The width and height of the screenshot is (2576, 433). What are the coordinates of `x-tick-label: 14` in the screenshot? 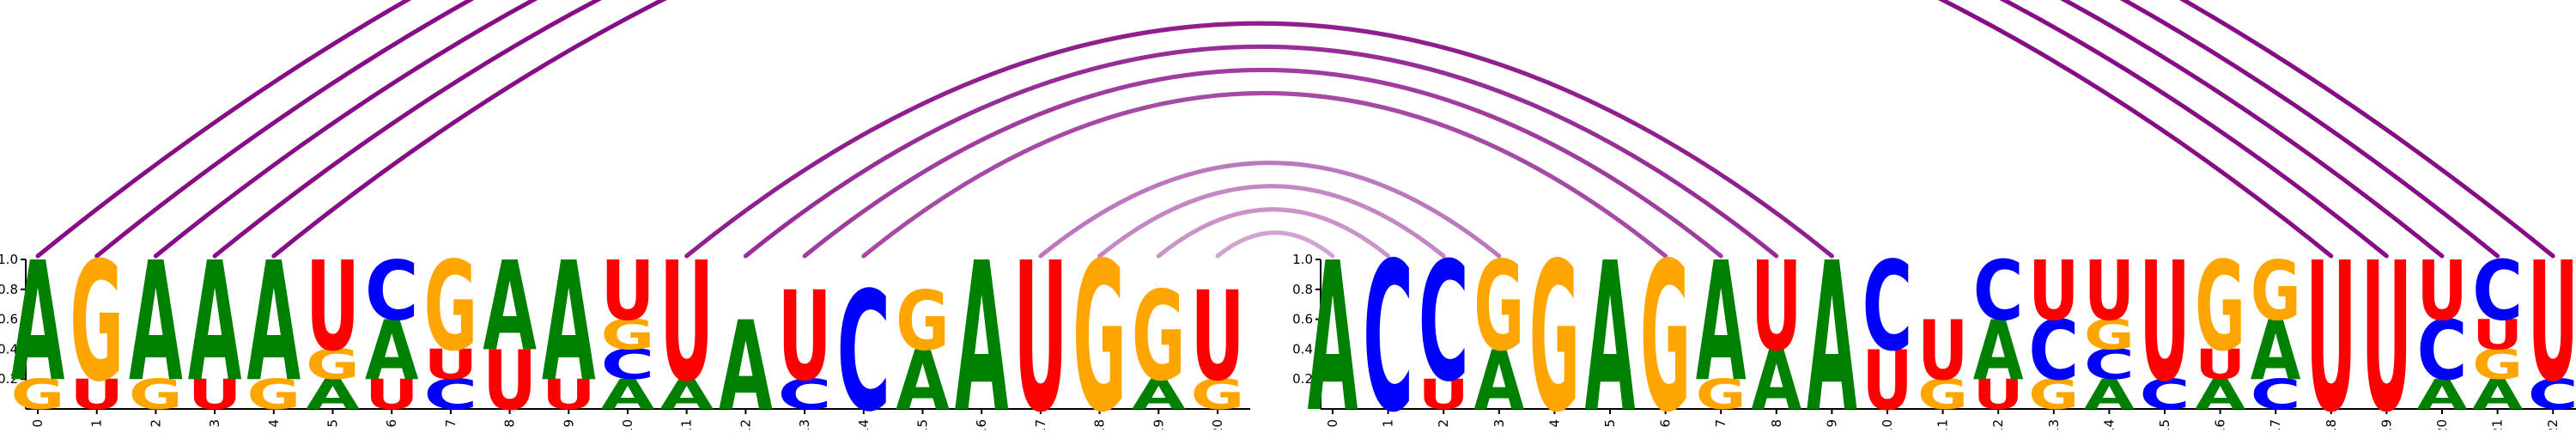 It's located at (2109, 424).